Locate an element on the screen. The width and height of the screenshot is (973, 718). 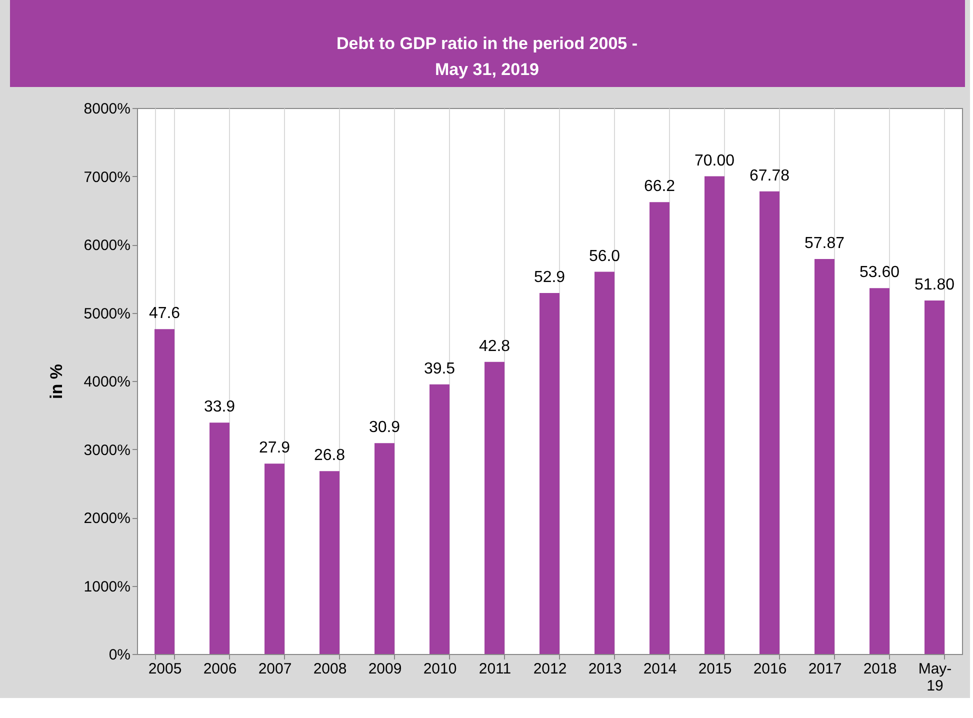
y-tick-label: 2000% is located at coordinates (107, 518).